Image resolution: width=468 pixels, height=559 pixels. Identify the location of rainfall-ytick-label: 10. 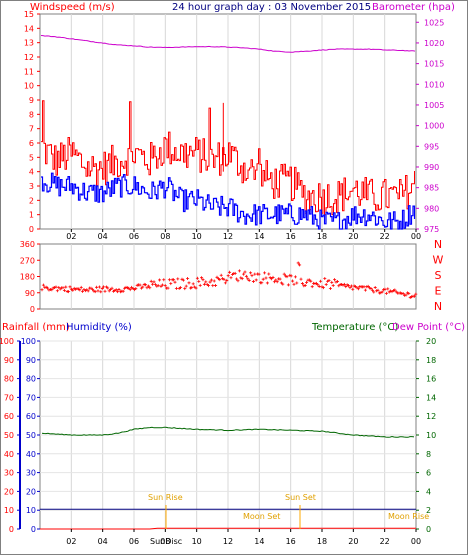
(9, 510).